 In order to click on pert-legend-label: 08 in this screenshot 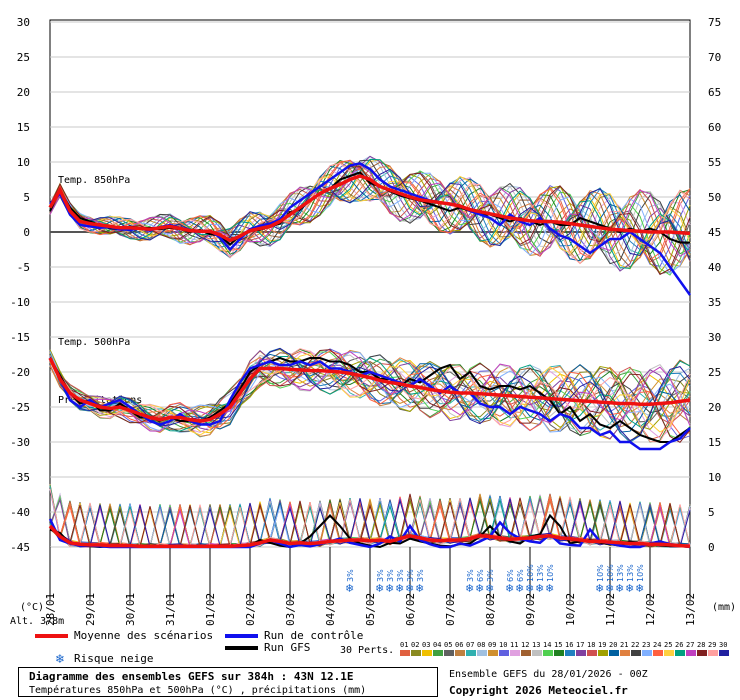, I will do `click(481, 645)`.